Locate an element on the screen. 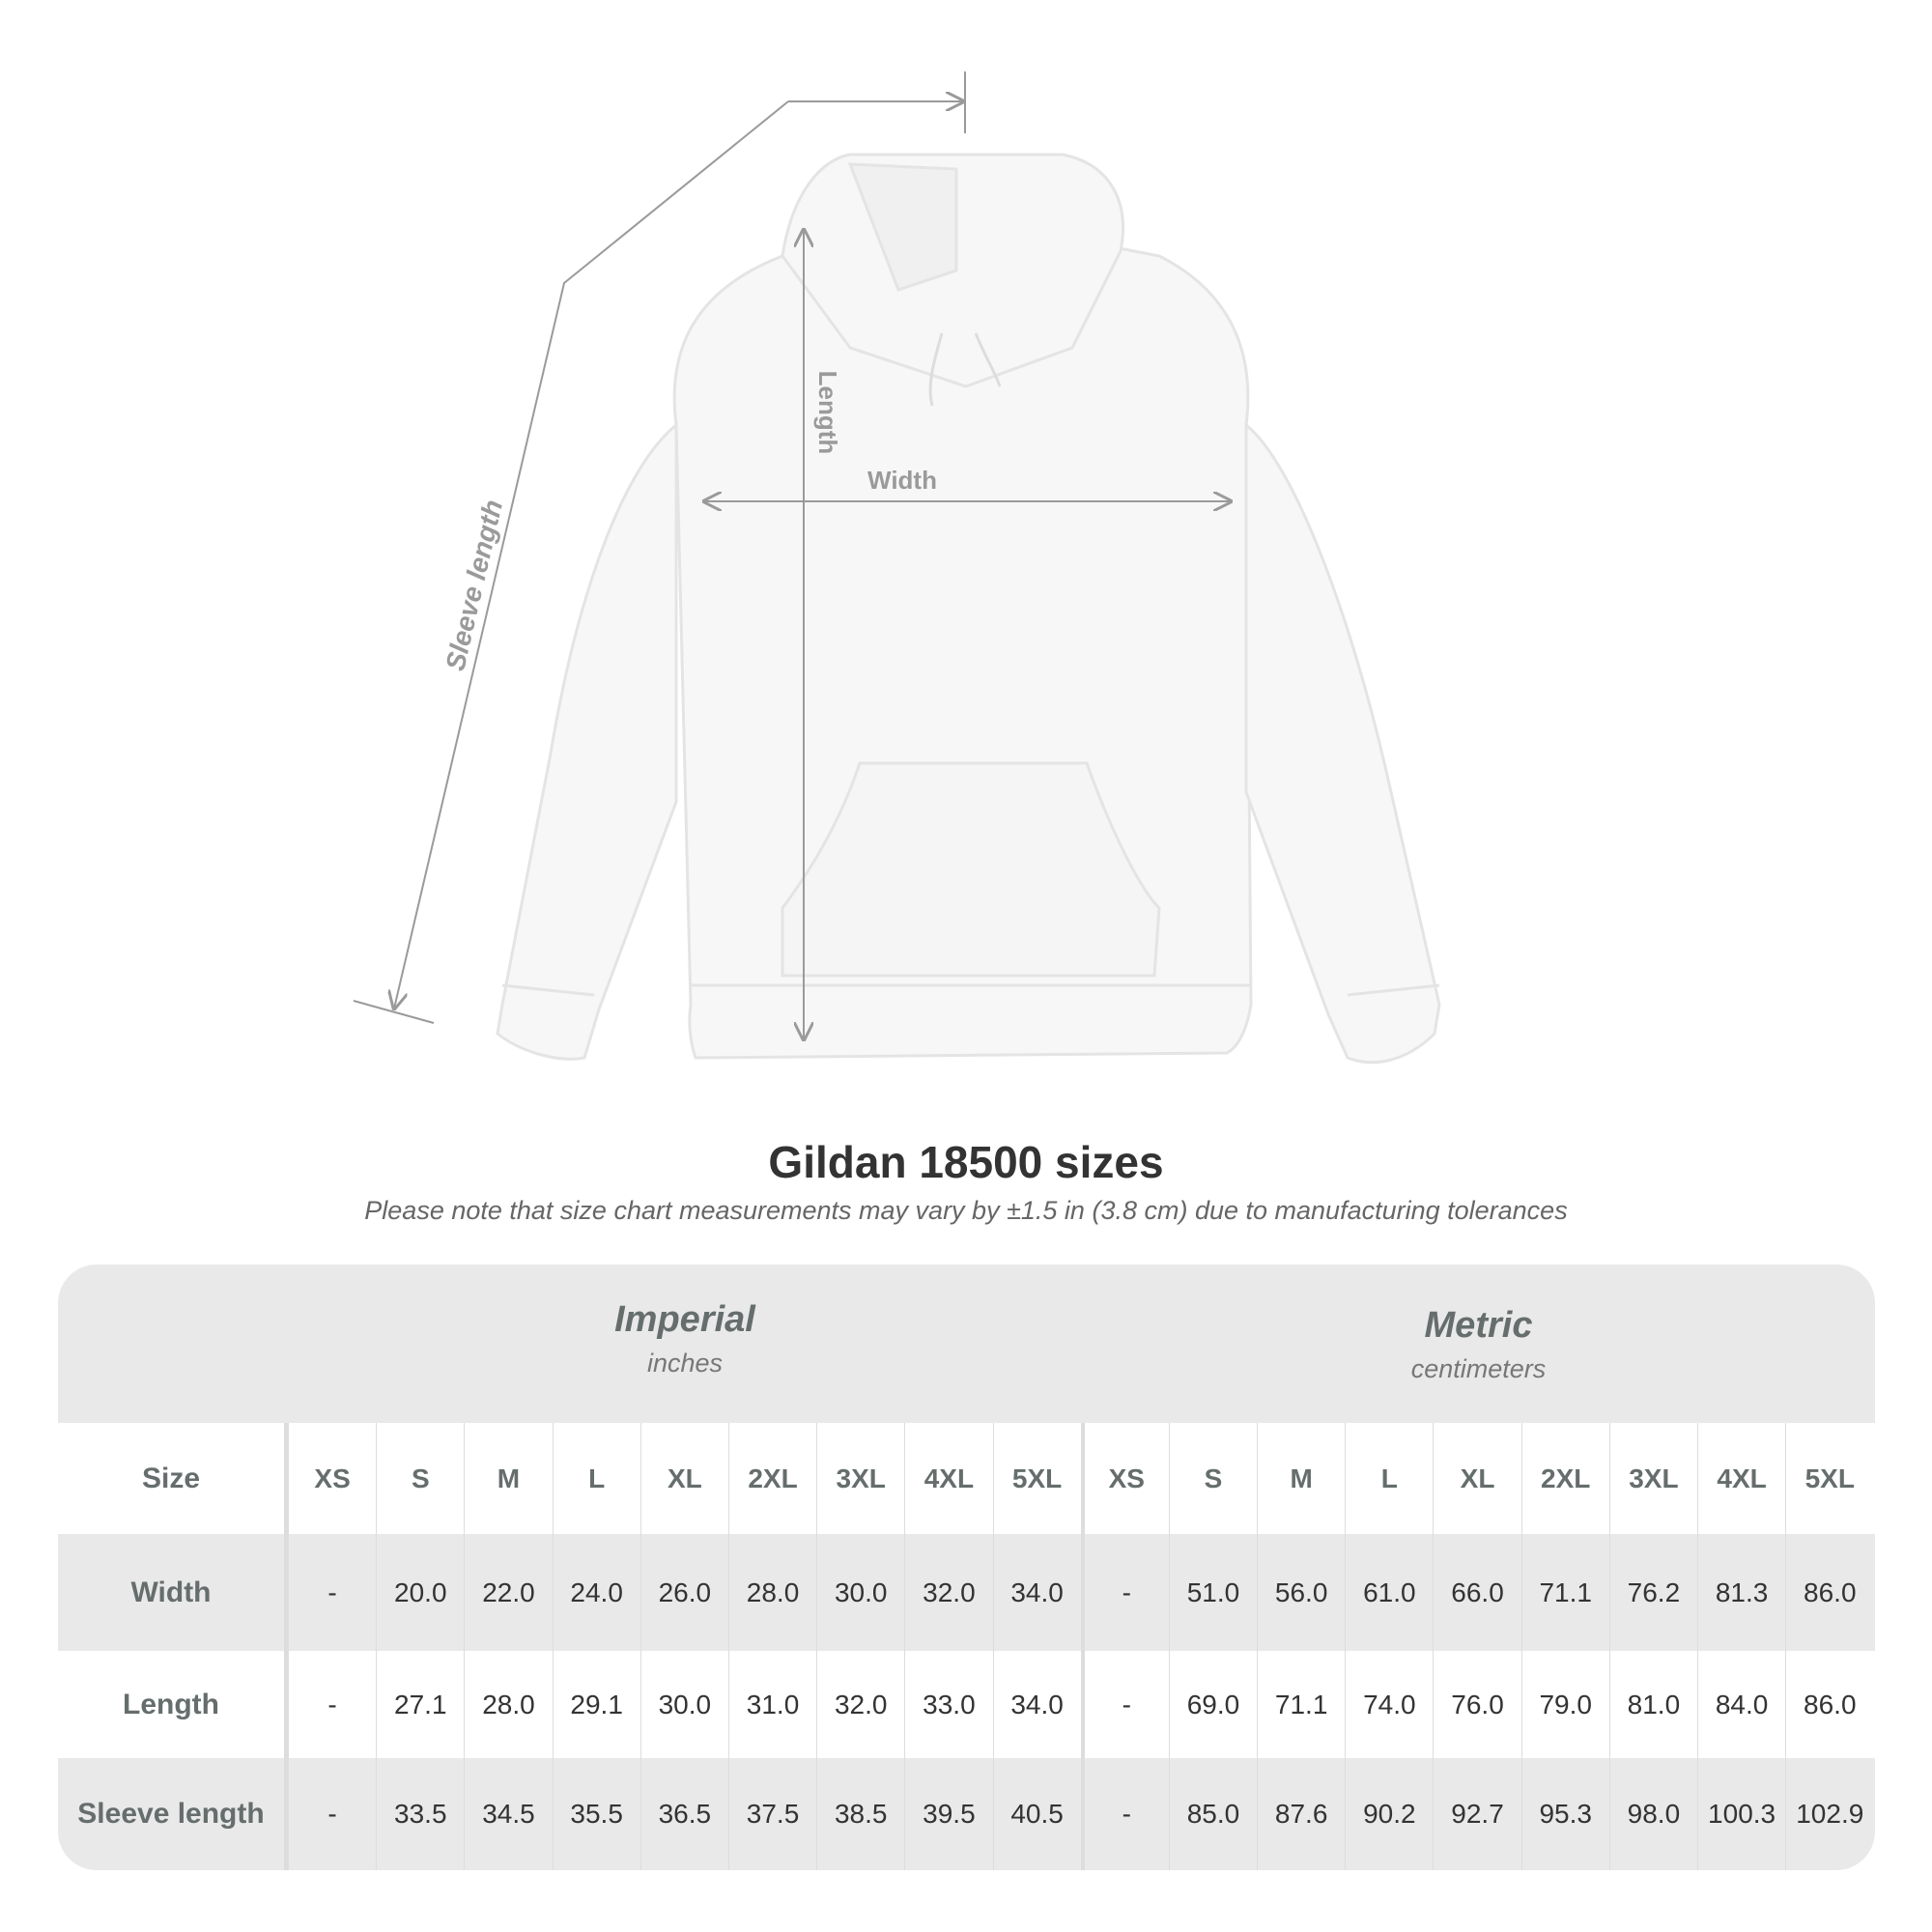  metric-value-cell: 87.6 is located at coordinates (1301, 1814).